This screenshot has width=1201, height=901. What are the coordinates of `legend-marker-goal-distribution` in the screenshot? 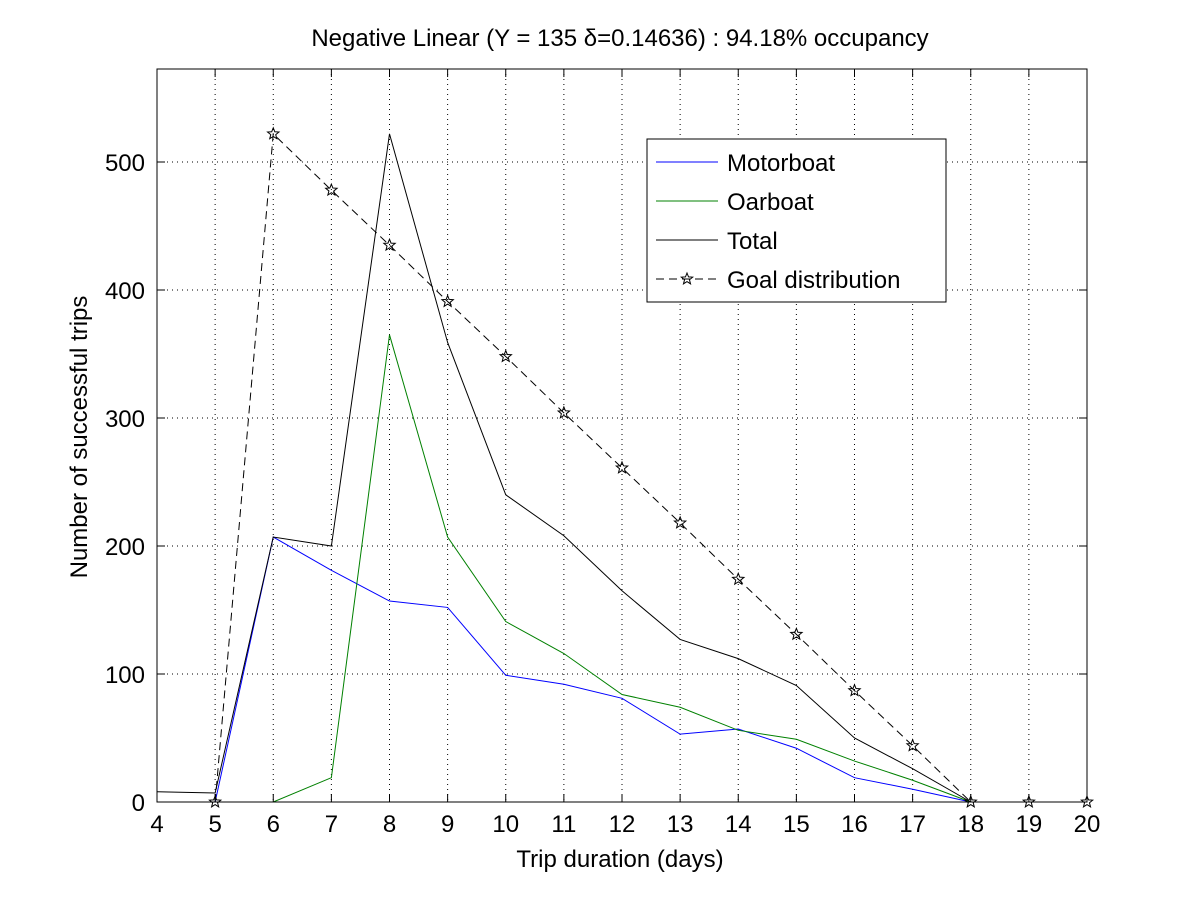 It's located at (687, 278).